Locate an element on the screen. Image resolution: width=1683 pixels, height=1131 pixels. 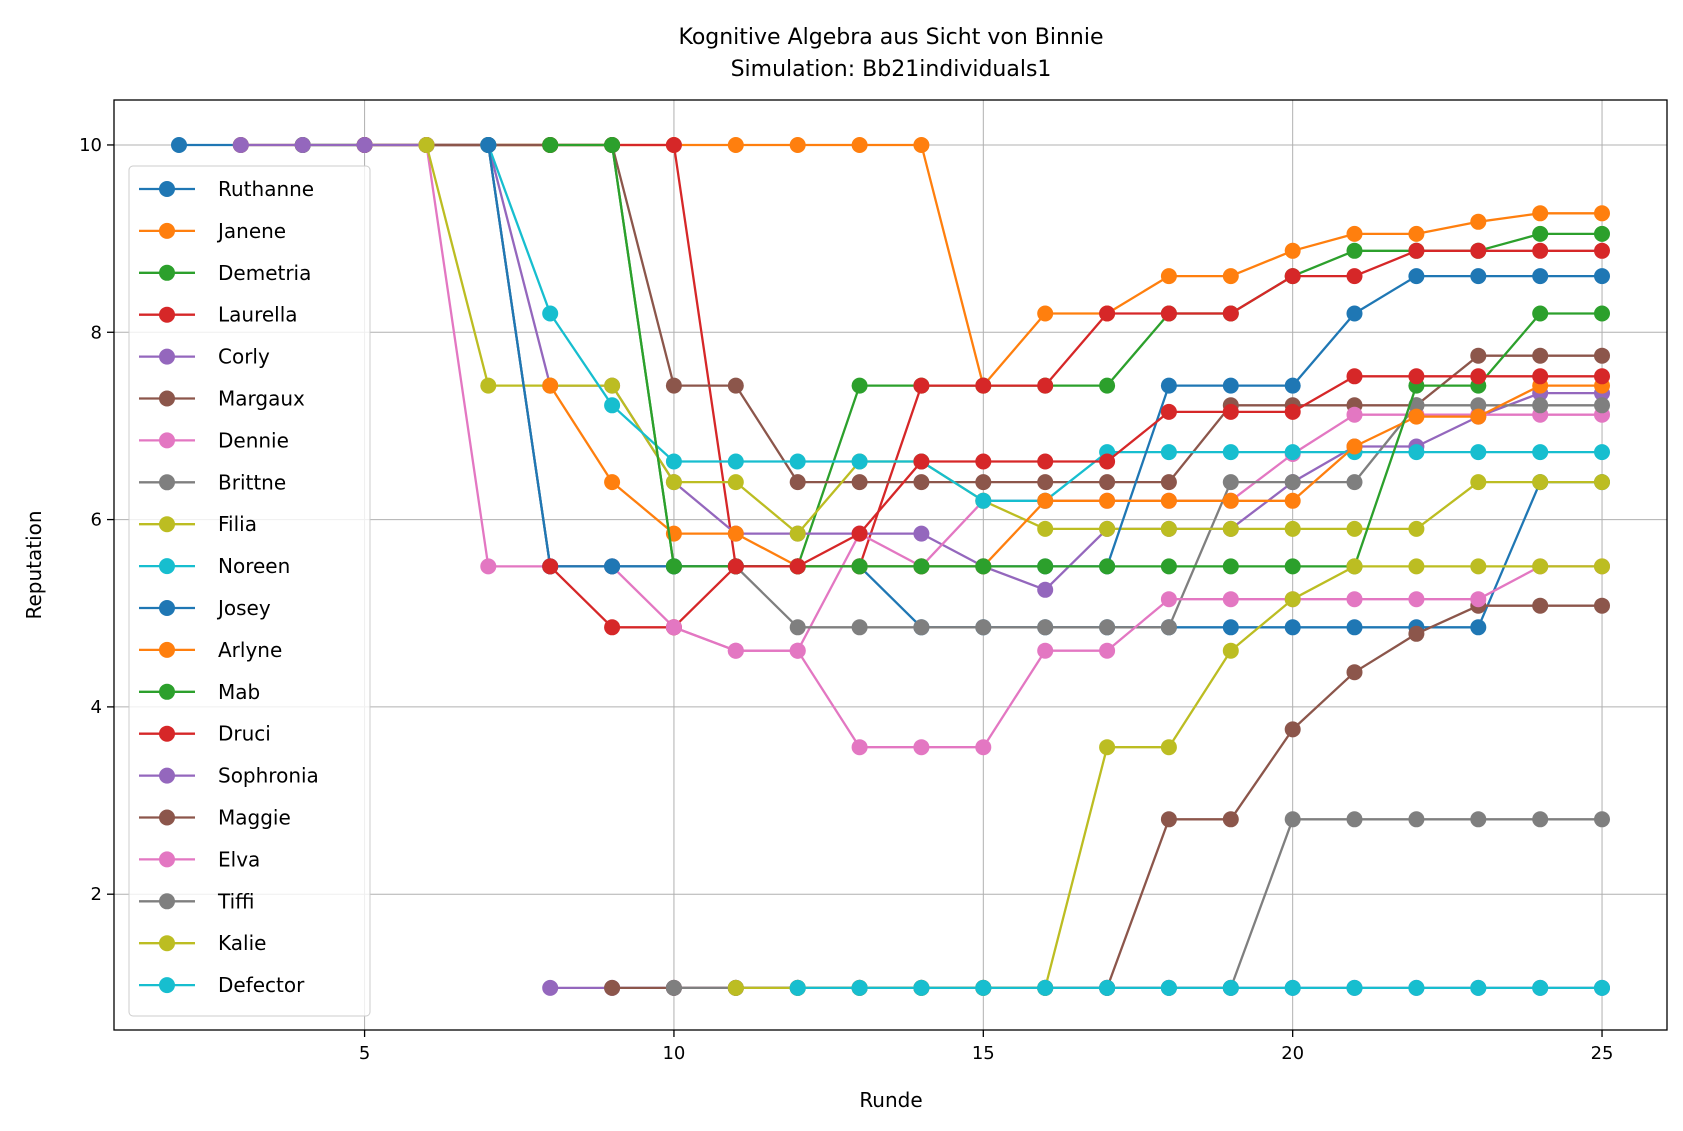
legend-entry-tiffi: Tiffi is located at coordinates (197, 901).